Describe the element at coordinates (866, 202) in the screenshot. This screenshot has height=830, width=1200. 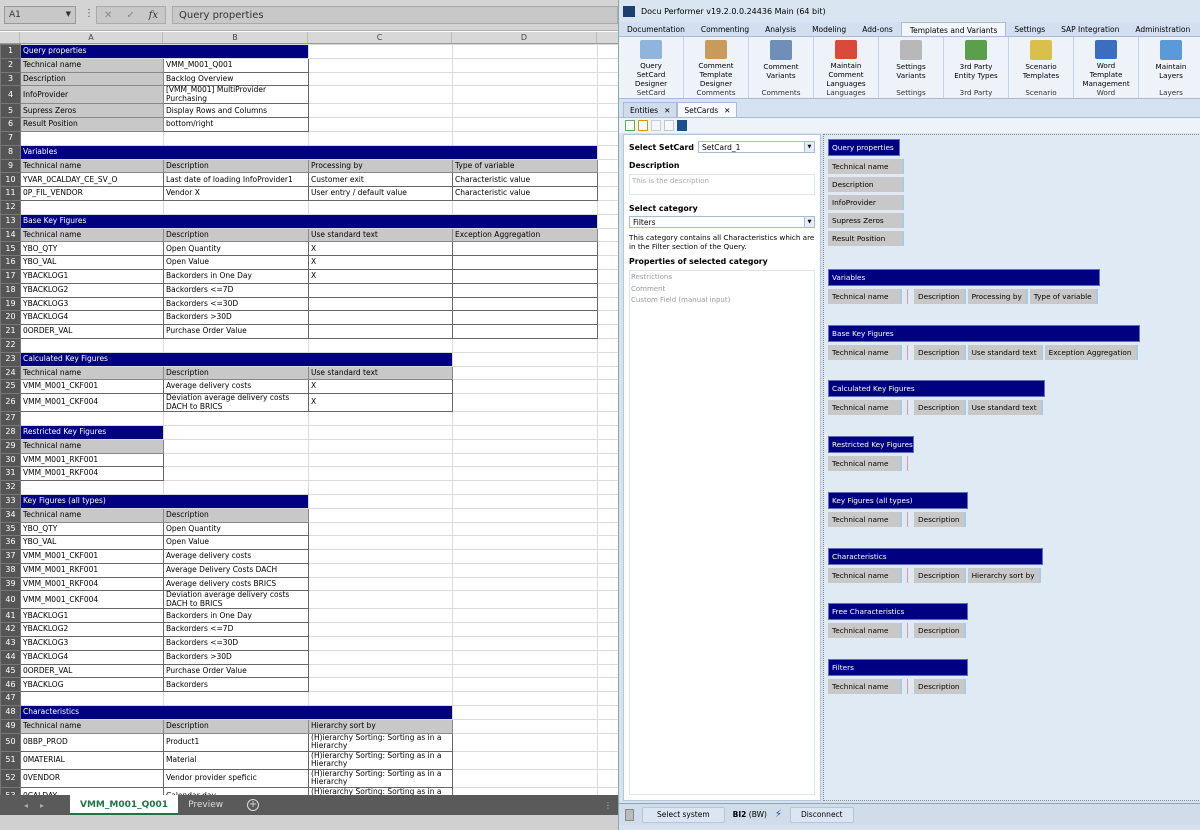
I see `field-box: InfoProvider` at that location.